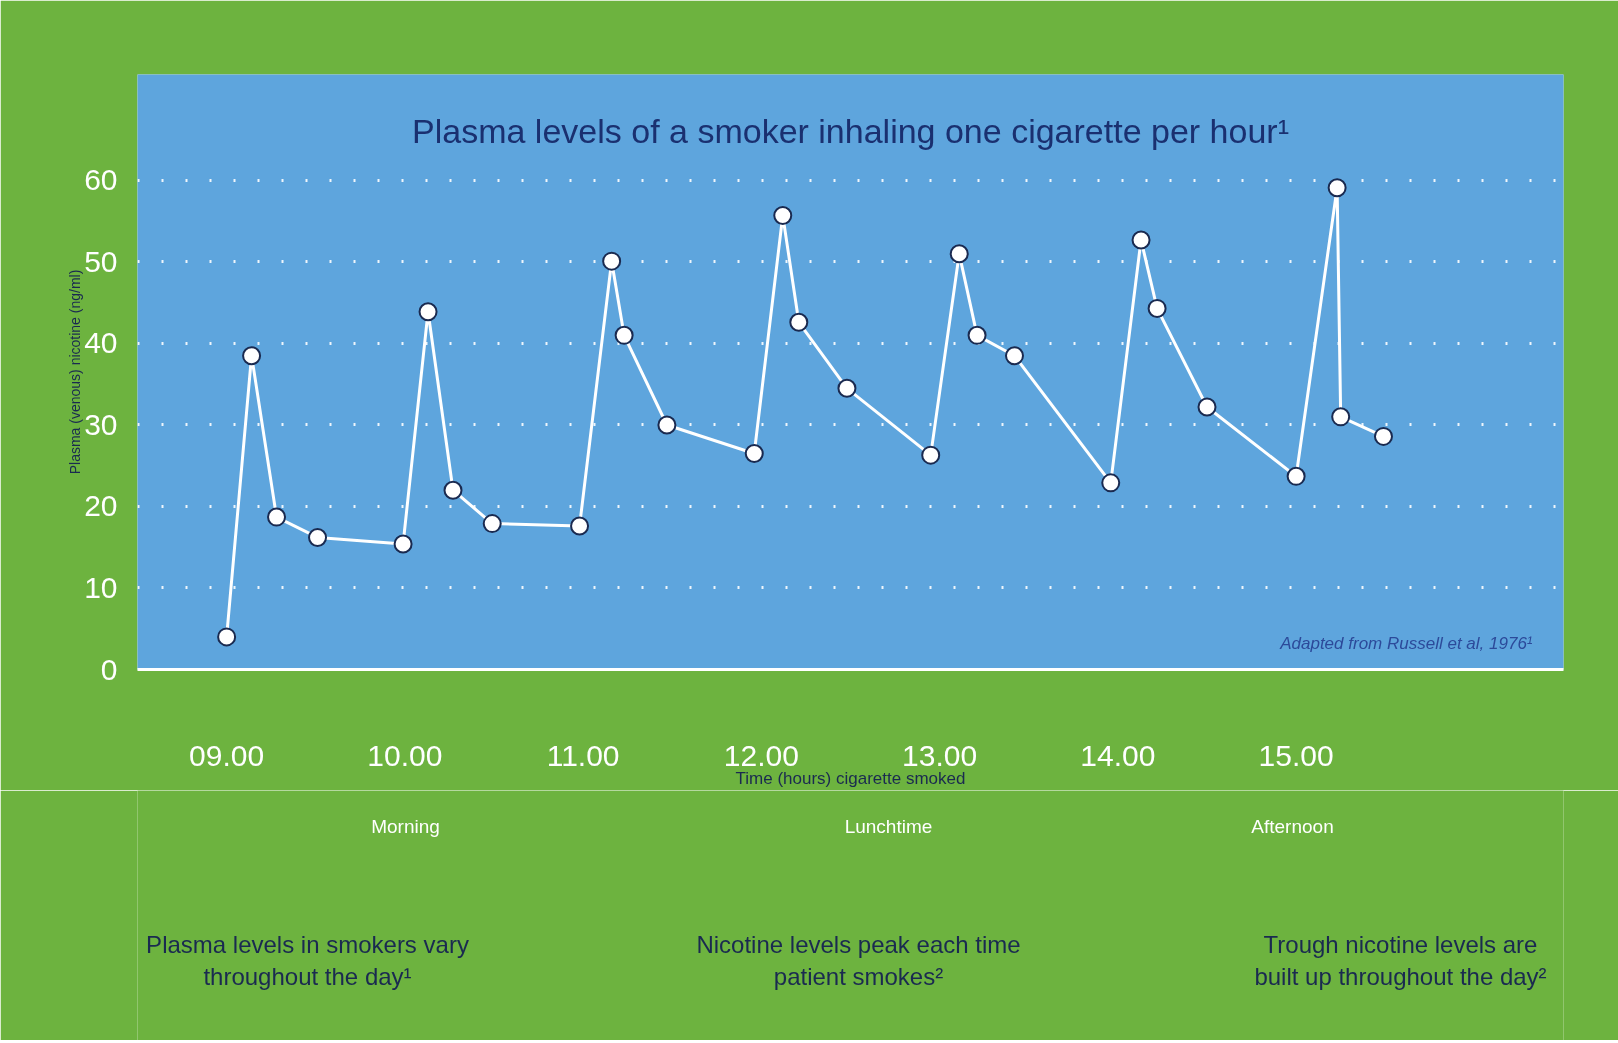 This screenshot has height=1043, width=1618. Describe the element at coordinates (583, 755) in the screenshot. I see `x-tick-label: 11.00` at that location.